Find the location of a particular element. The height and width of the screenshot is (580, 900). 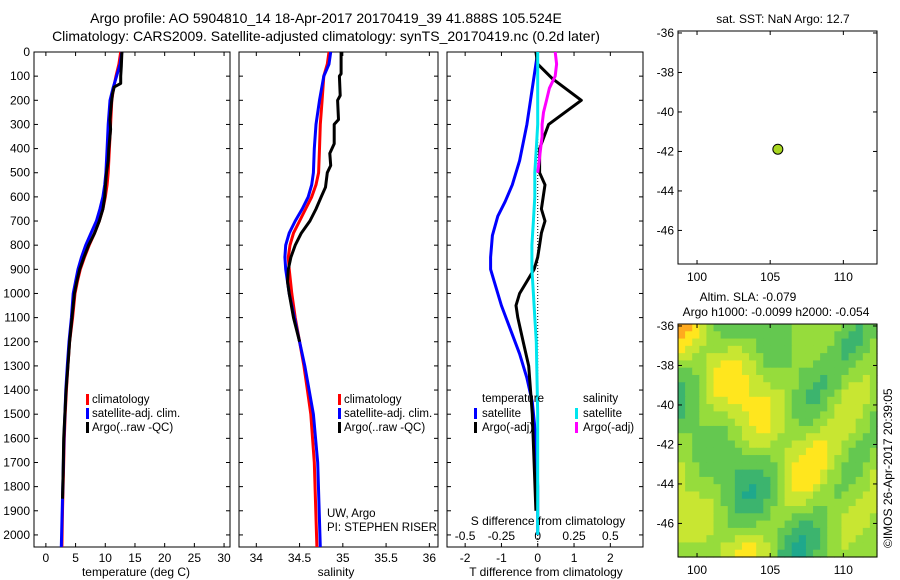

legend-swatch-climatology is located at coordinates (339, 399).